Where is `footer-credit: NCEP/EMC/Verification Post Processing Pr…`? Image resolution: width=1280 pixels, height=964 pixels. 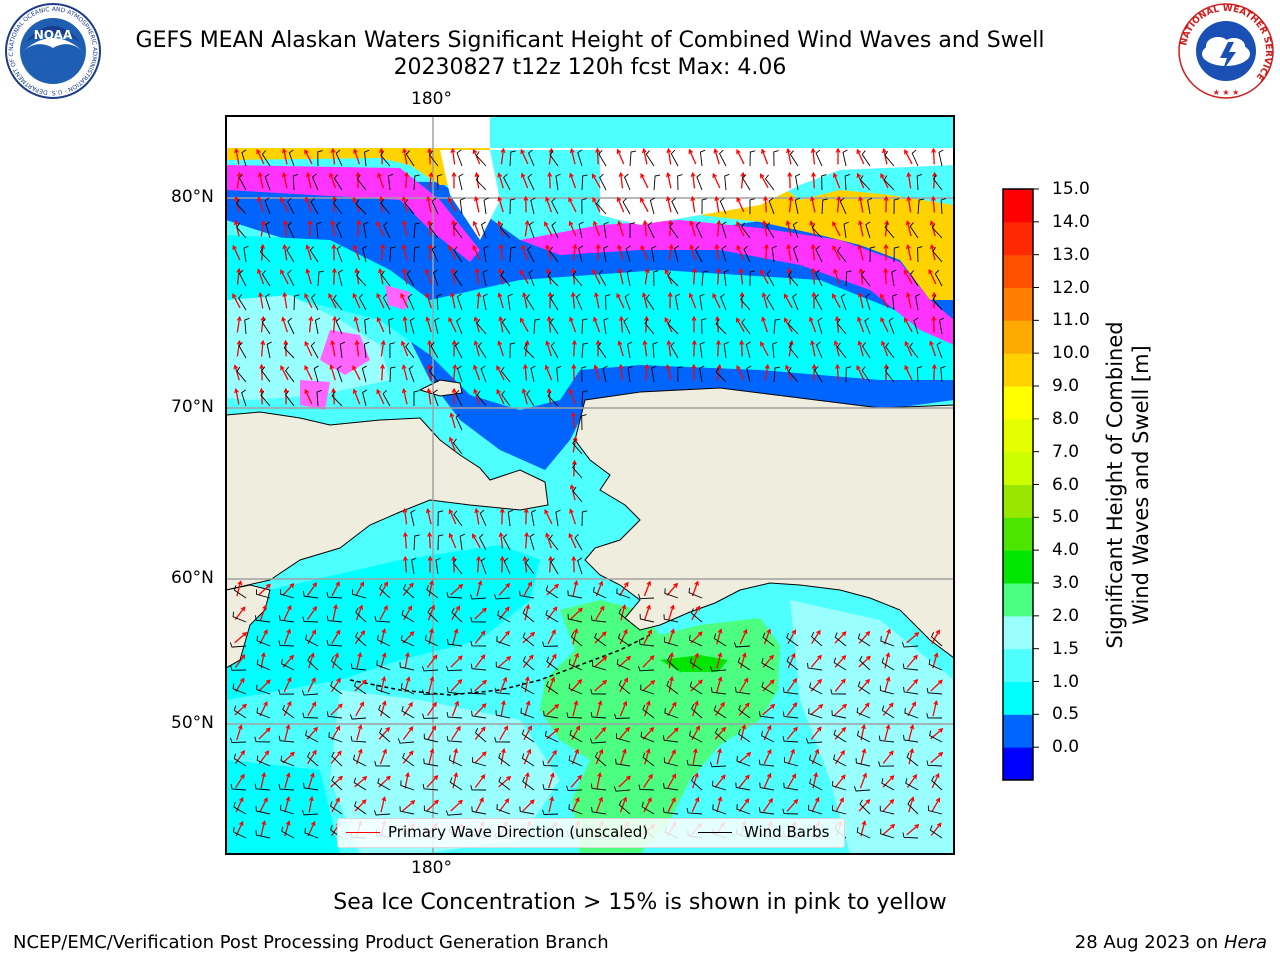
footer-credit: NCEP/EMC/Verification Post Processing Pr… is located at coordinates (311, 942).